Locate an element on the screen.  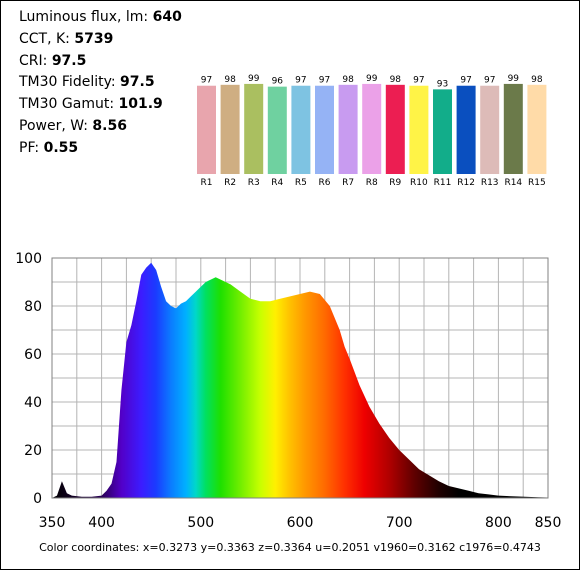
y-tick-label: 80 is located at coordinates (33, 307).